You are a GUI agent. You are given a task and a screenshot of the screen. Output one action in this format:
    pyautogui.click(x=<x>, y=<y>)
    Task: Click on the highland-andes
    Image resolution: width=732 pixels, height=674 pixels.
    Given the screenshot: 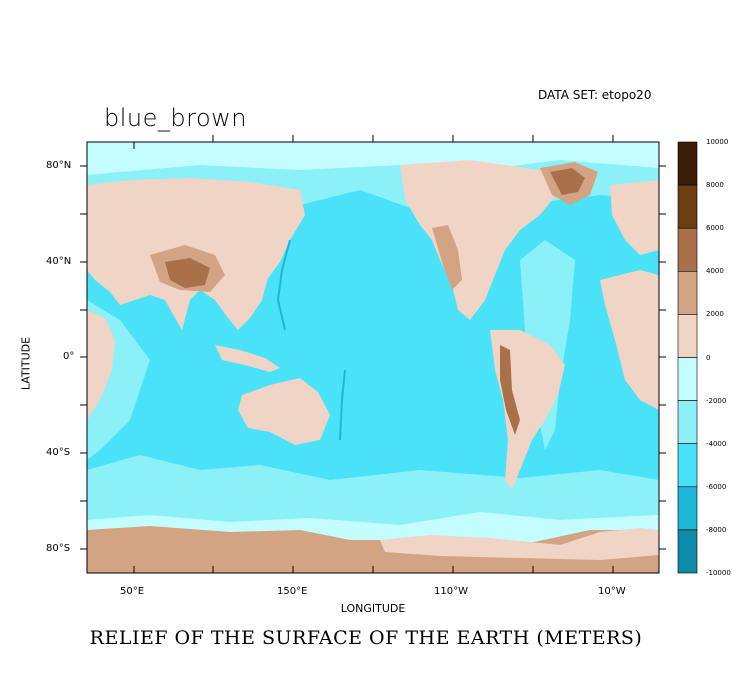 What is the action you would take?
    pyautogui.click(x=510, y=390)
    